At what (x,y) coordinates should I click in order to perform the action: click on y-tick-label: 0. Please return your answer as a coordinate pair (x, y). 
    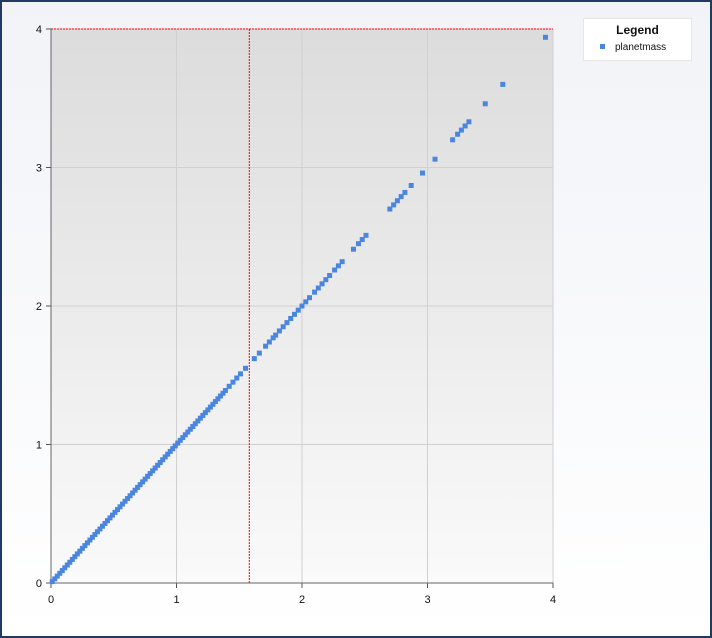
    Looking at the image, I should click on (39, 584).